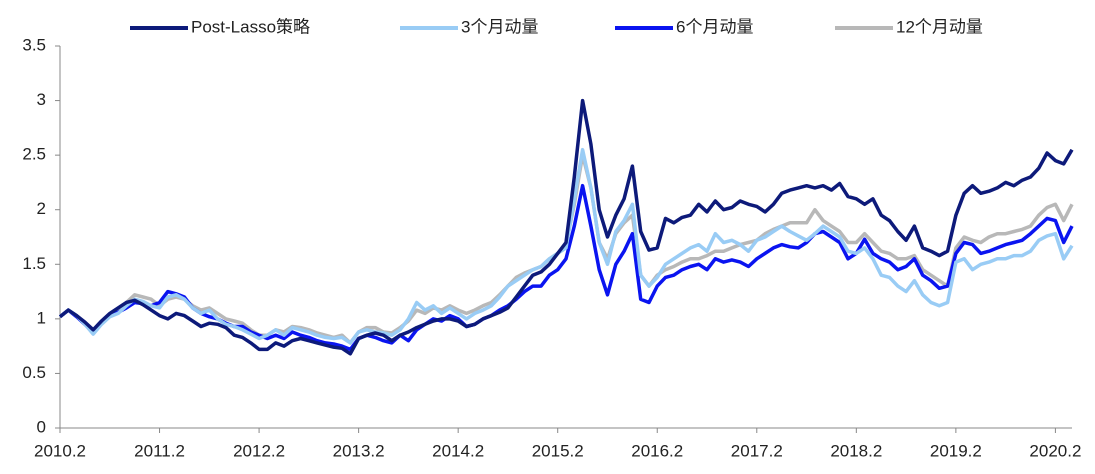  I want to click on x-tick-label: 2012.2, so click(259, 450).